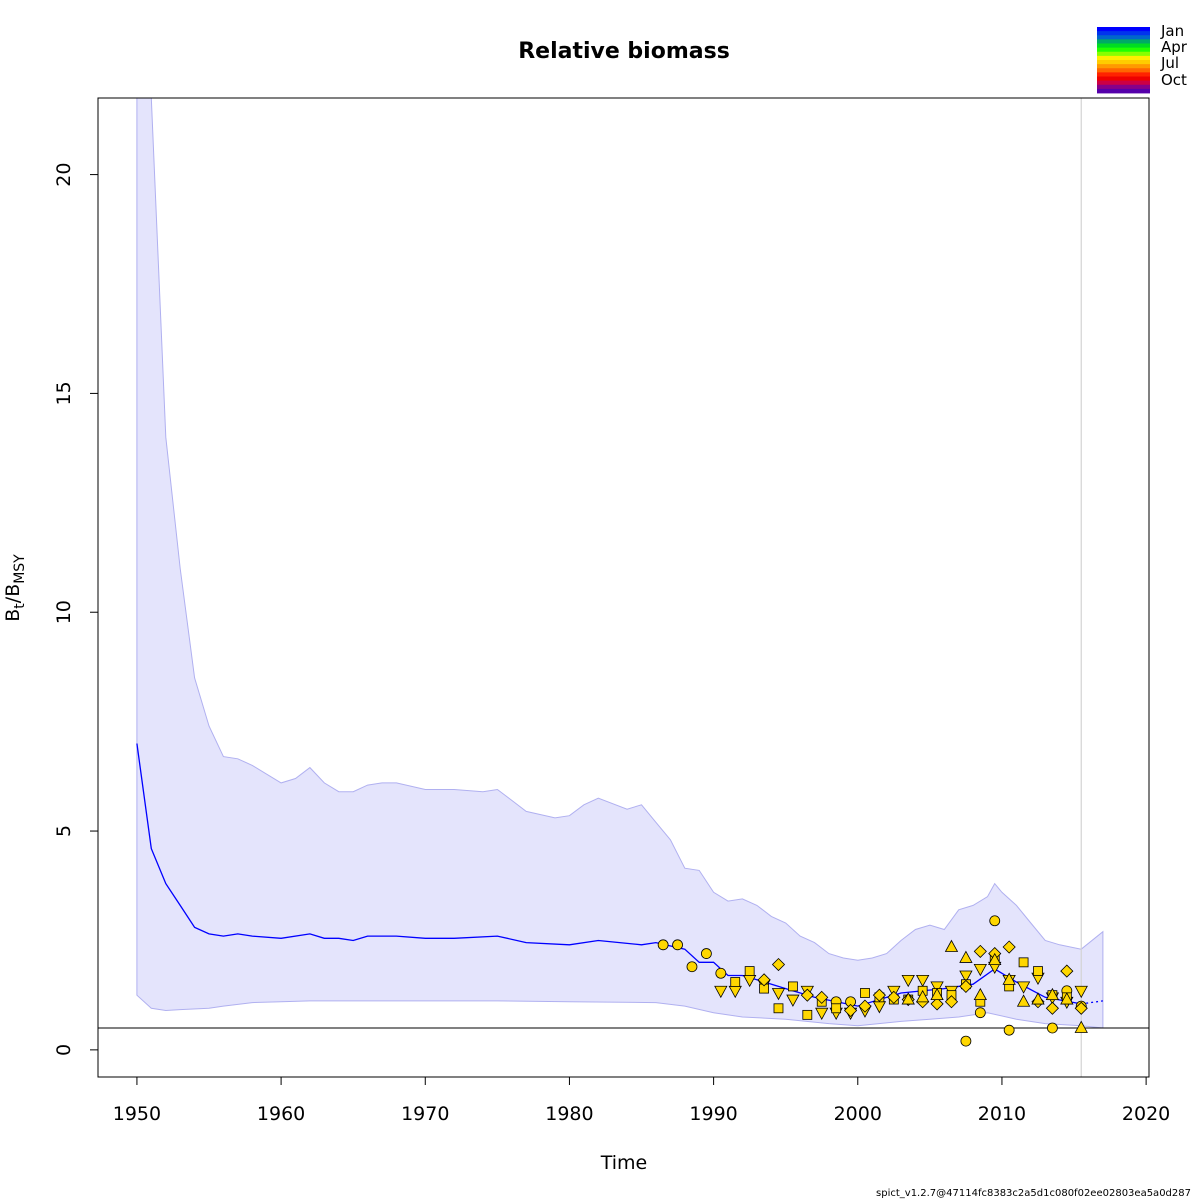  What do you see at coordinates (1146, 1114) in the screenshot?
I see `x-tick-label: 2020` at bounding box center [1146, 1114].